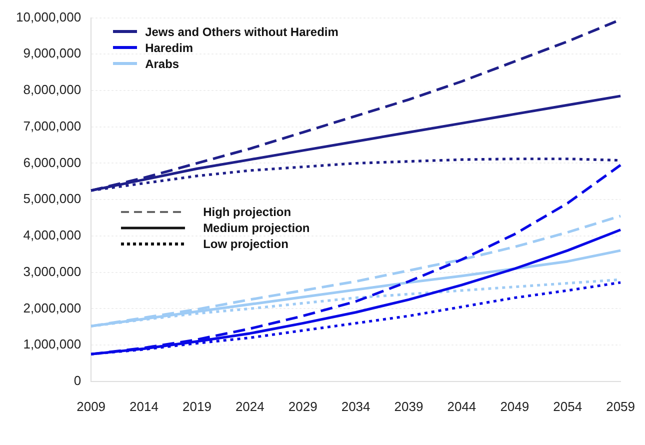 The height and width of the screenshot is (445, 645). I want to click on y-tick-label: 5,000,000, so click(52, 198).